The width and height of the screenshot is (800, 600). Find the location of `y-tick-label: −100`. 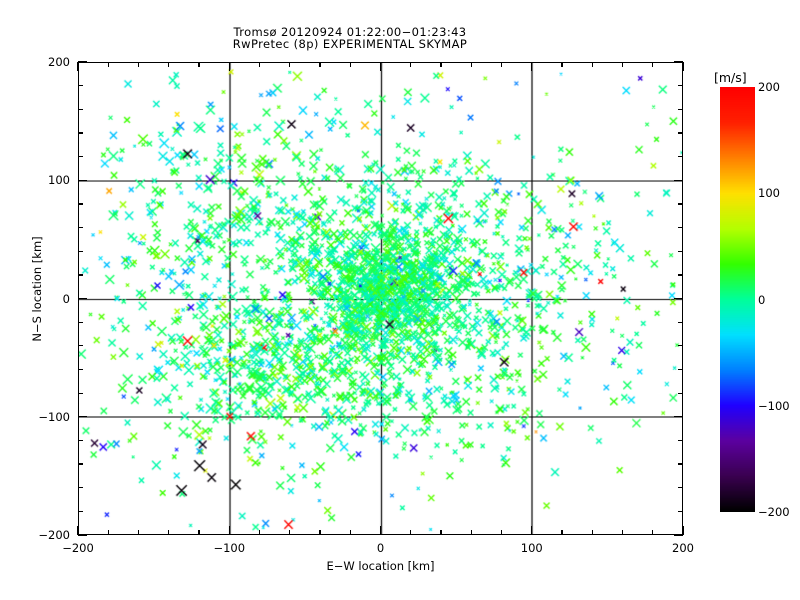

y-tick-label: −100 is located at coordinates (54, 416).